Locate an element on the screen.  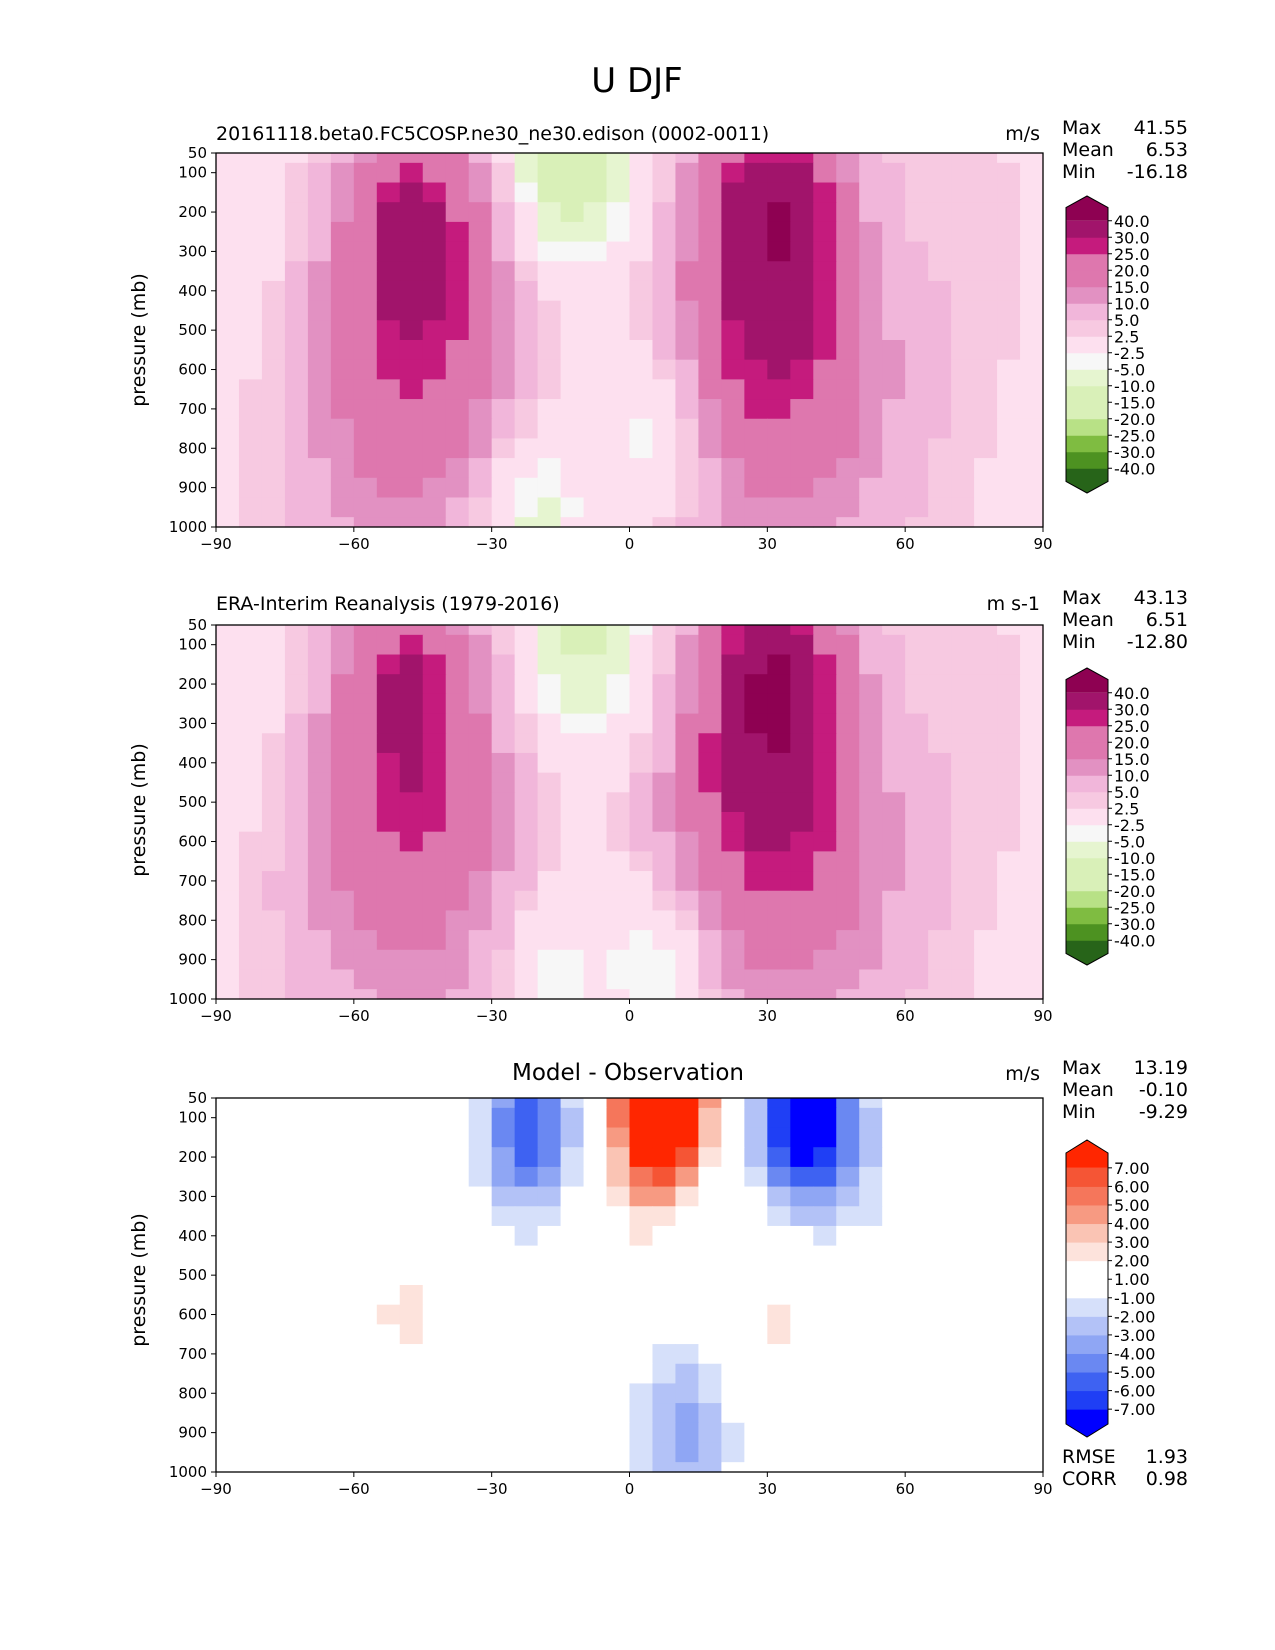
colorbar-segment is located at coordinates (1087, 460).